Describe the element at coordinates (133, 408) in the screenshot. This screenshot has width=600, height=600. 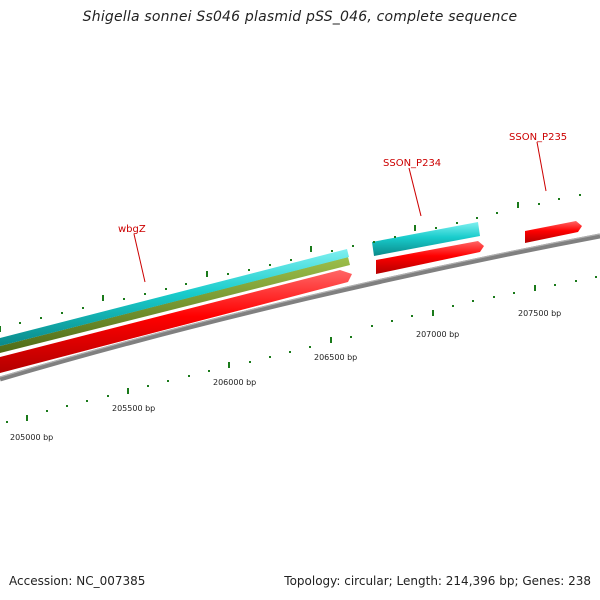
I see `bp-label-205500: 205500 bp` at that location.